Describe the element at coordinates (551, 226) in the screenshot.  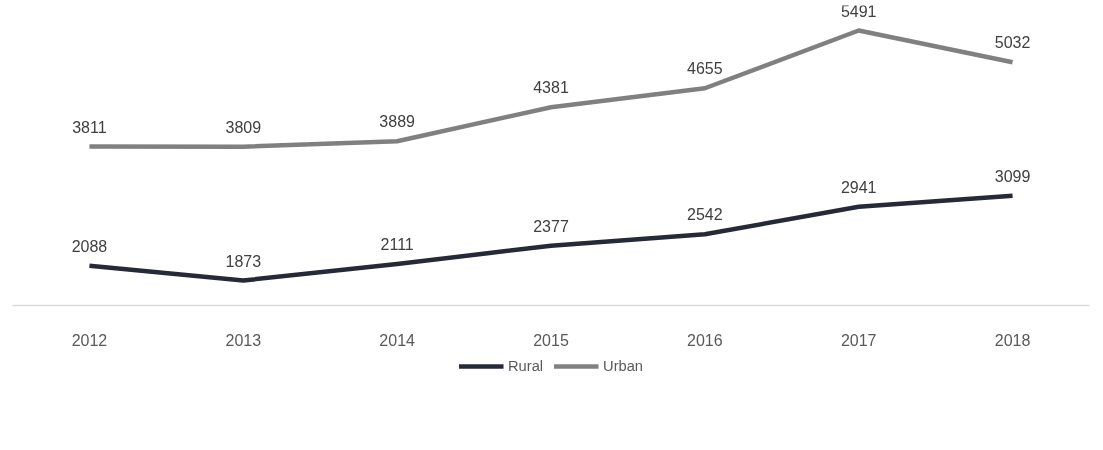
I see `data-label: 2377` at that location.